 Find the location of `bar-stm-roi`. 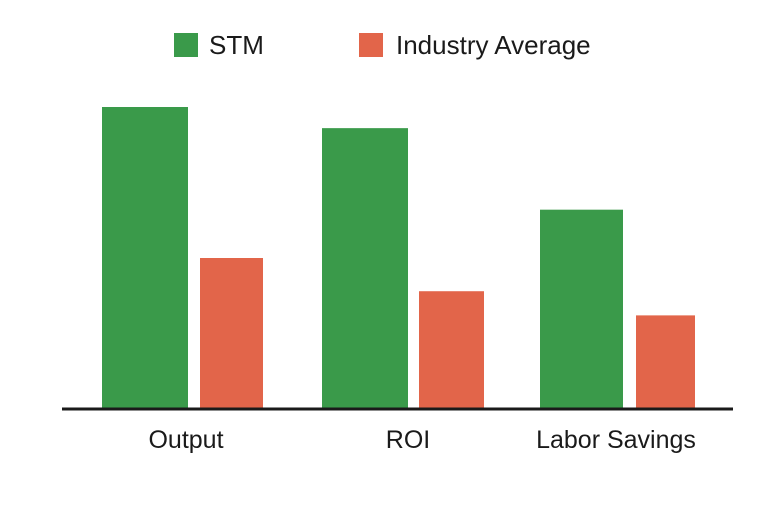

bar-stm-roi is located at coordinates (365, 268).